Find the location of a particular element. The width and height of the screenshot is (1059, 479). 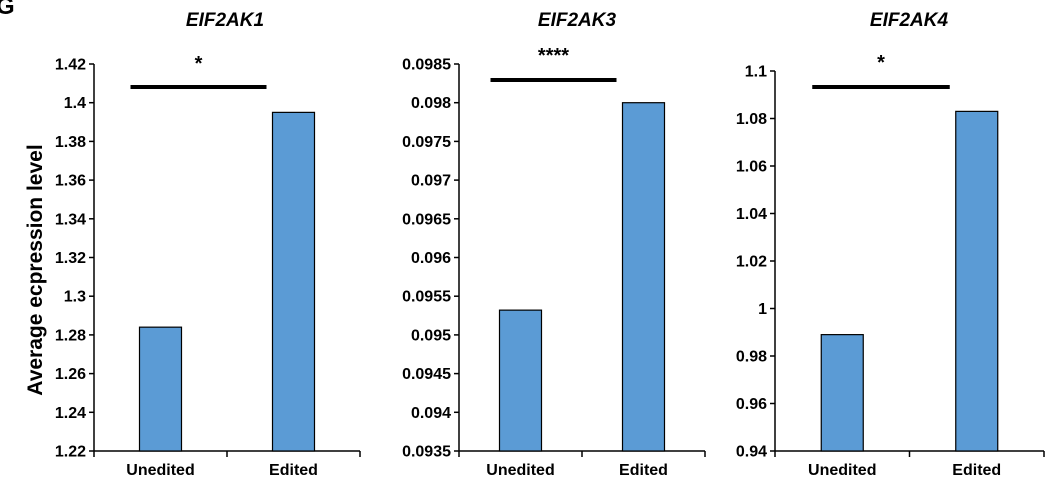

y-tick-label: 0.094 is located at coordinates (431, 413).